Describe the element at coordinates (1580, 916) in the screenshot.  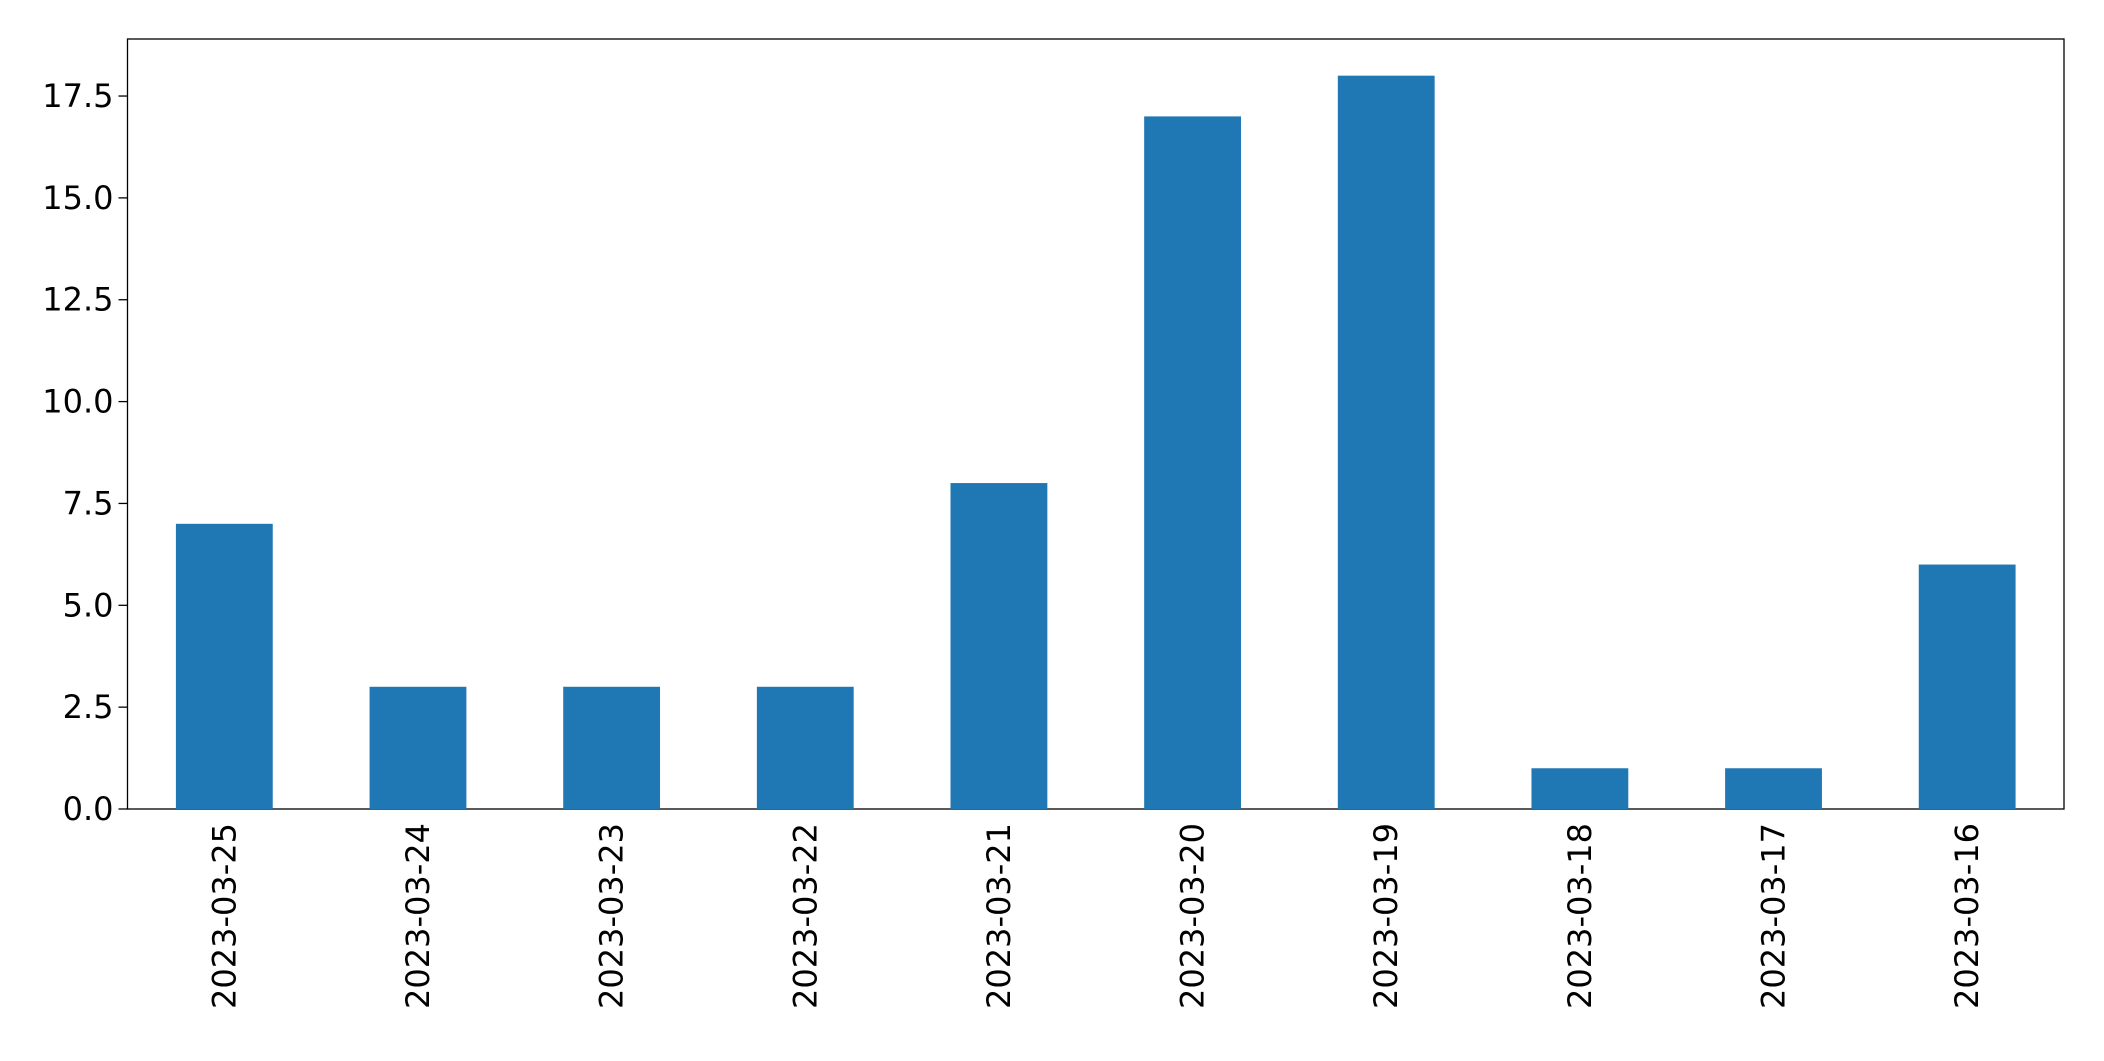
I see `x-tick-label: 2023-03-18` at that location.